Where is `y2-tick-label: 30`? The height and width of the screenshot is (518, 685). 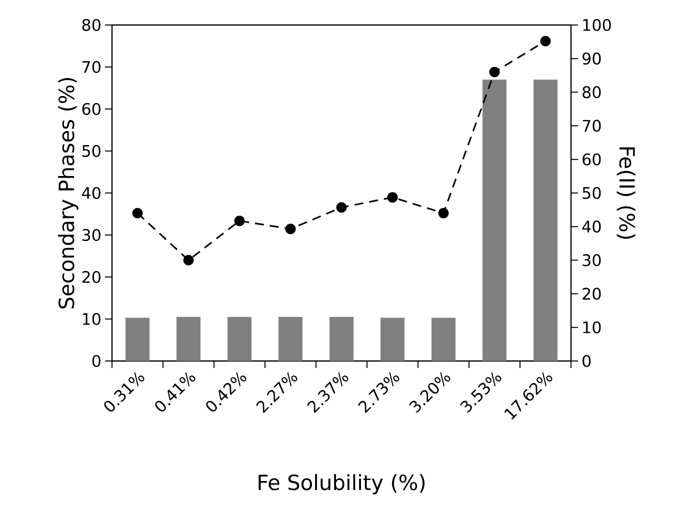
y2-tick-label: 30 is located at coordinates (591, 260).